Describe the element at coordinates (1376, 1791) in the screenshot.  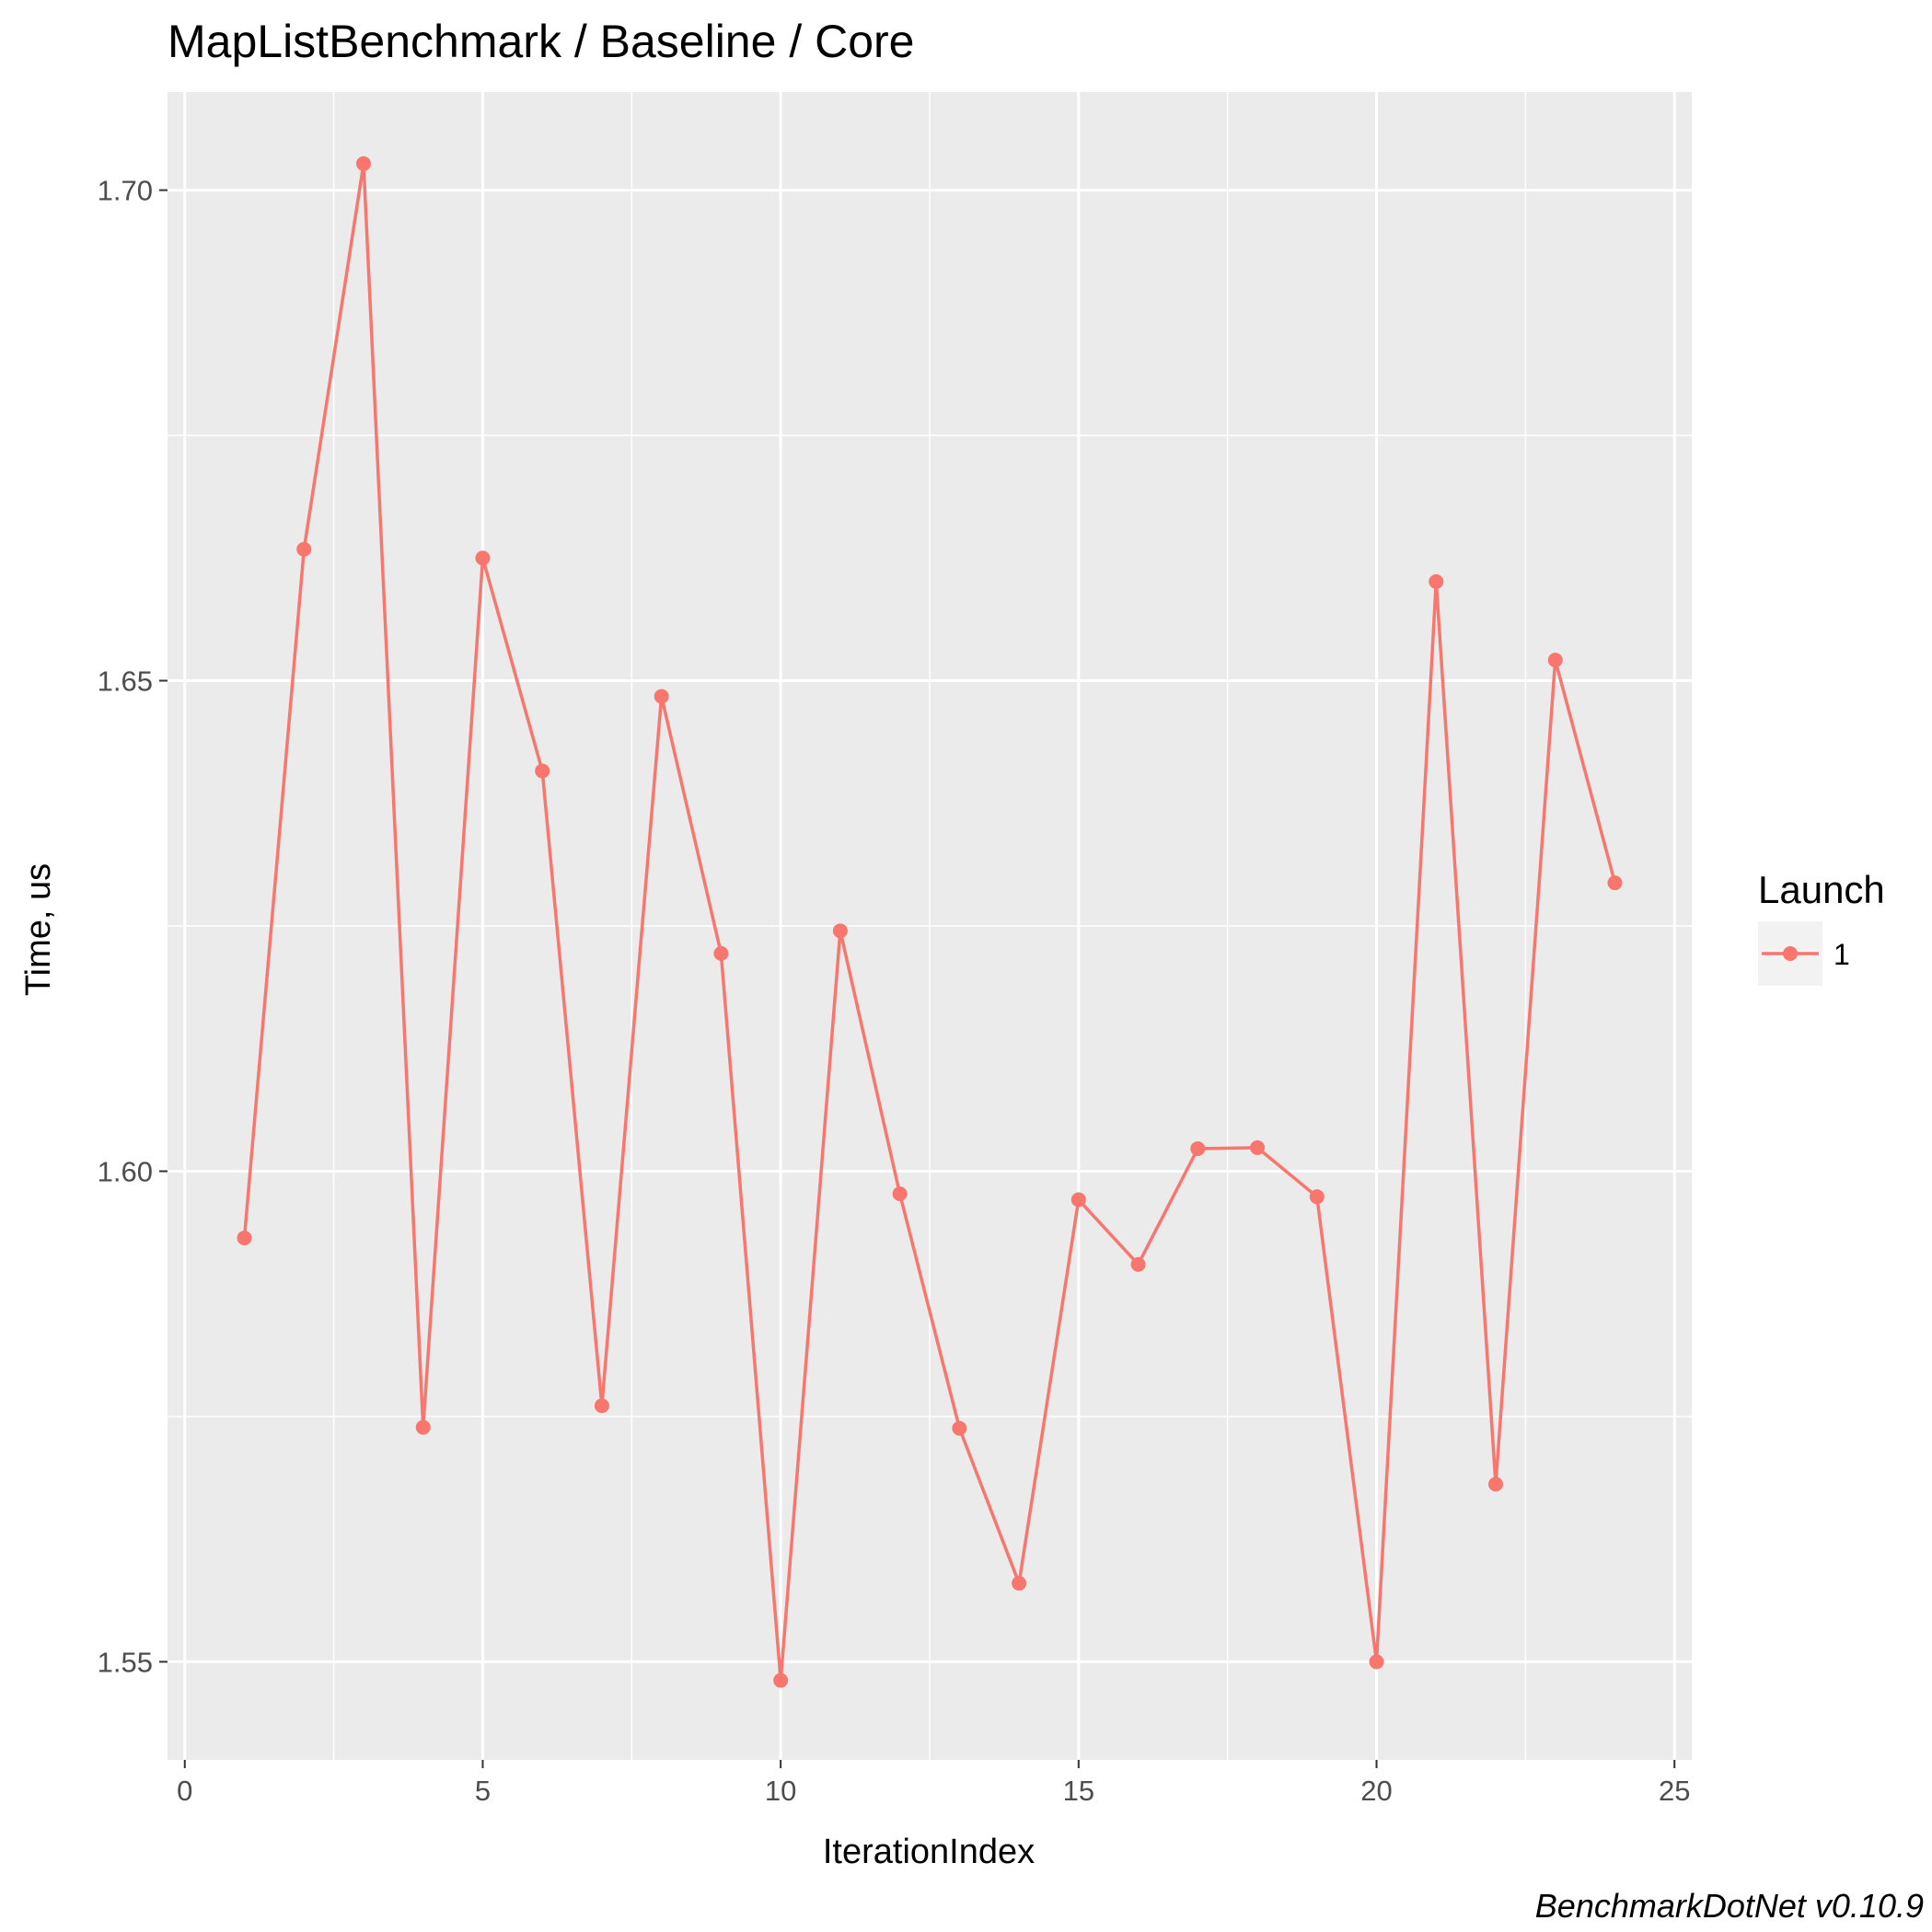
I see `x-tick-label: 20` at that location.